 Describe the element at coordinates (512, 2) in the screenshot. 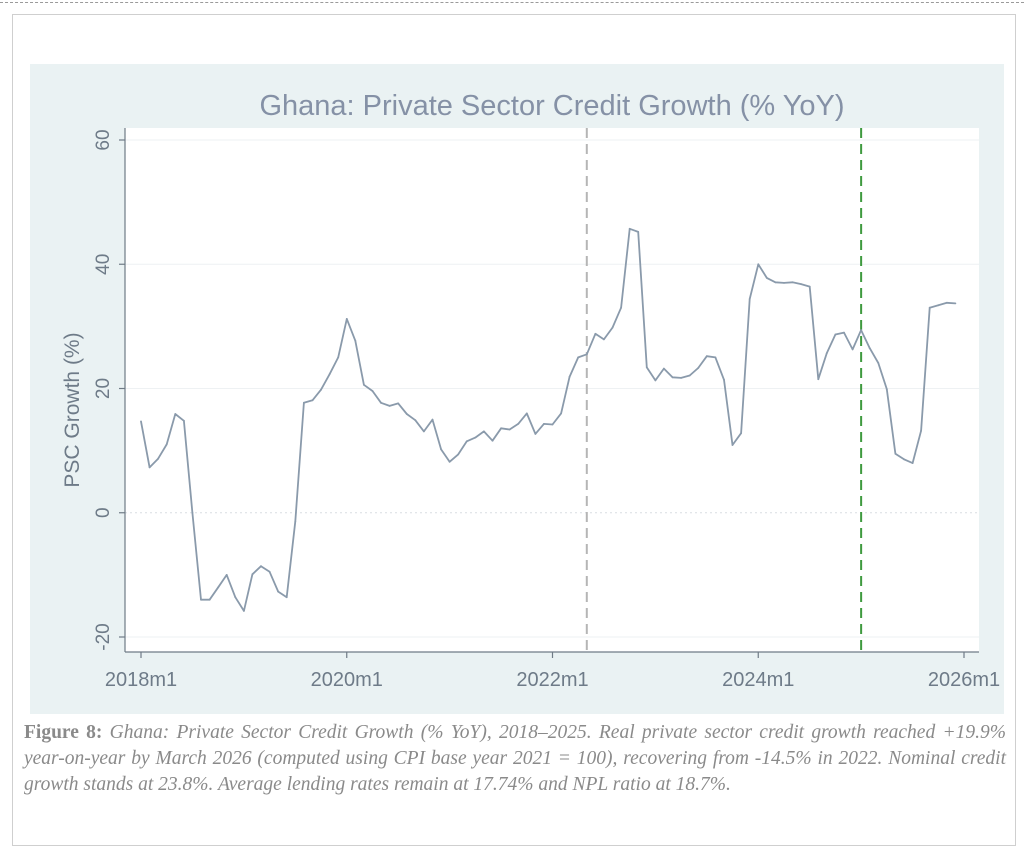

I see `top-dashed-border` at that location.